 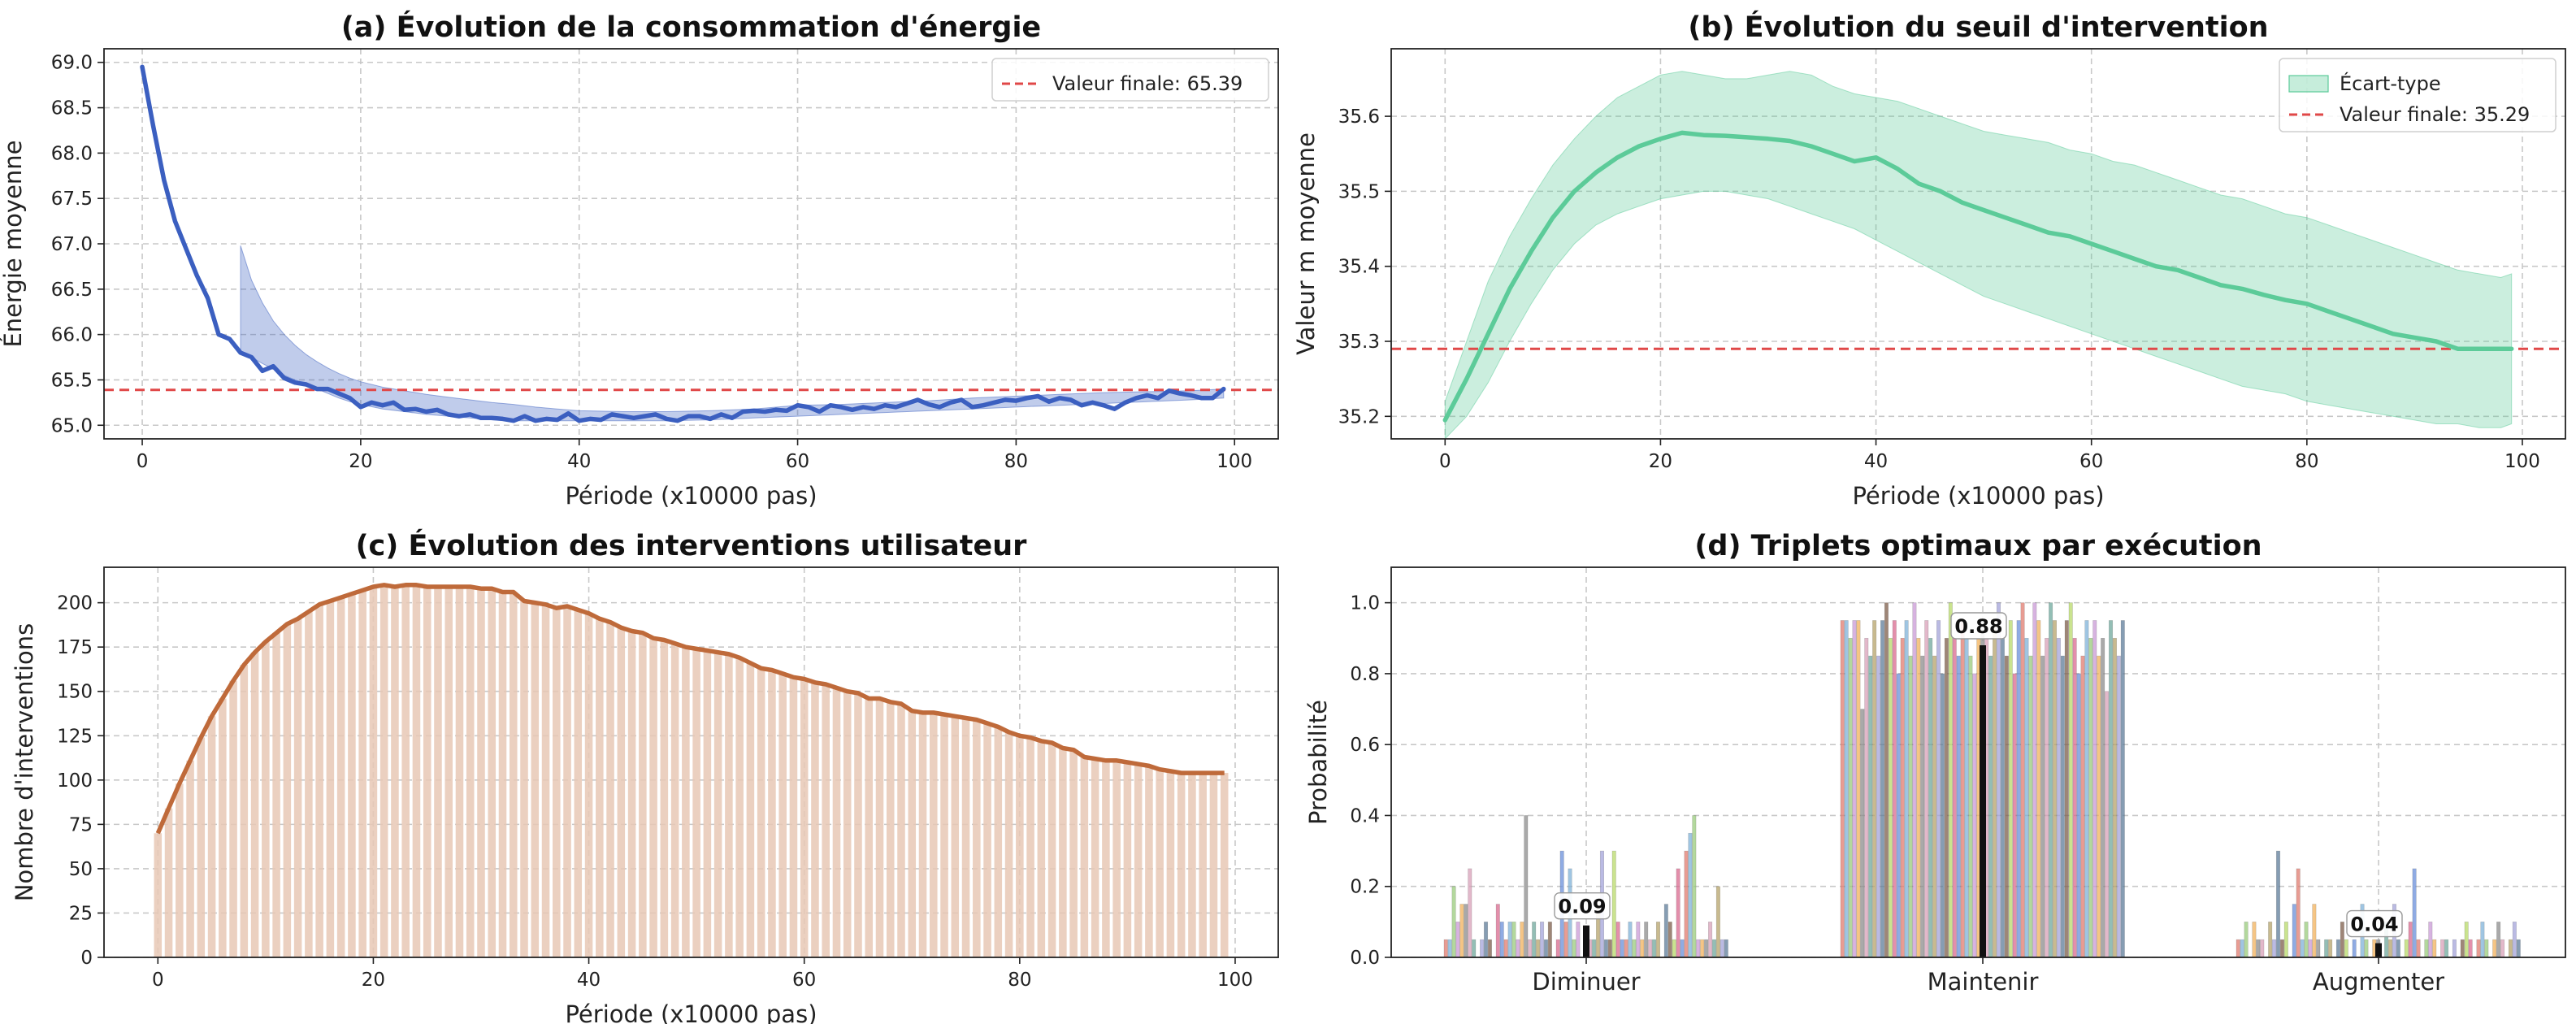 What do you see at coordinates (72, 153) in the screenshot?
I see `y-tick-label: 68.0` at bounding box center [72, 153].